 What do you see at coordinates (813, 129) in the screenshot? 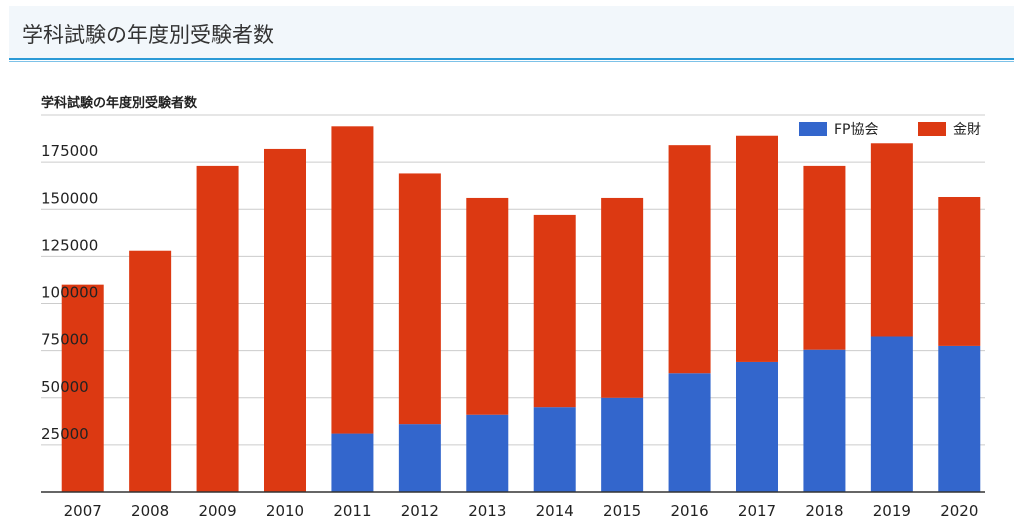
I see `legend-swatch-fp` at bounding box center [813, 129].